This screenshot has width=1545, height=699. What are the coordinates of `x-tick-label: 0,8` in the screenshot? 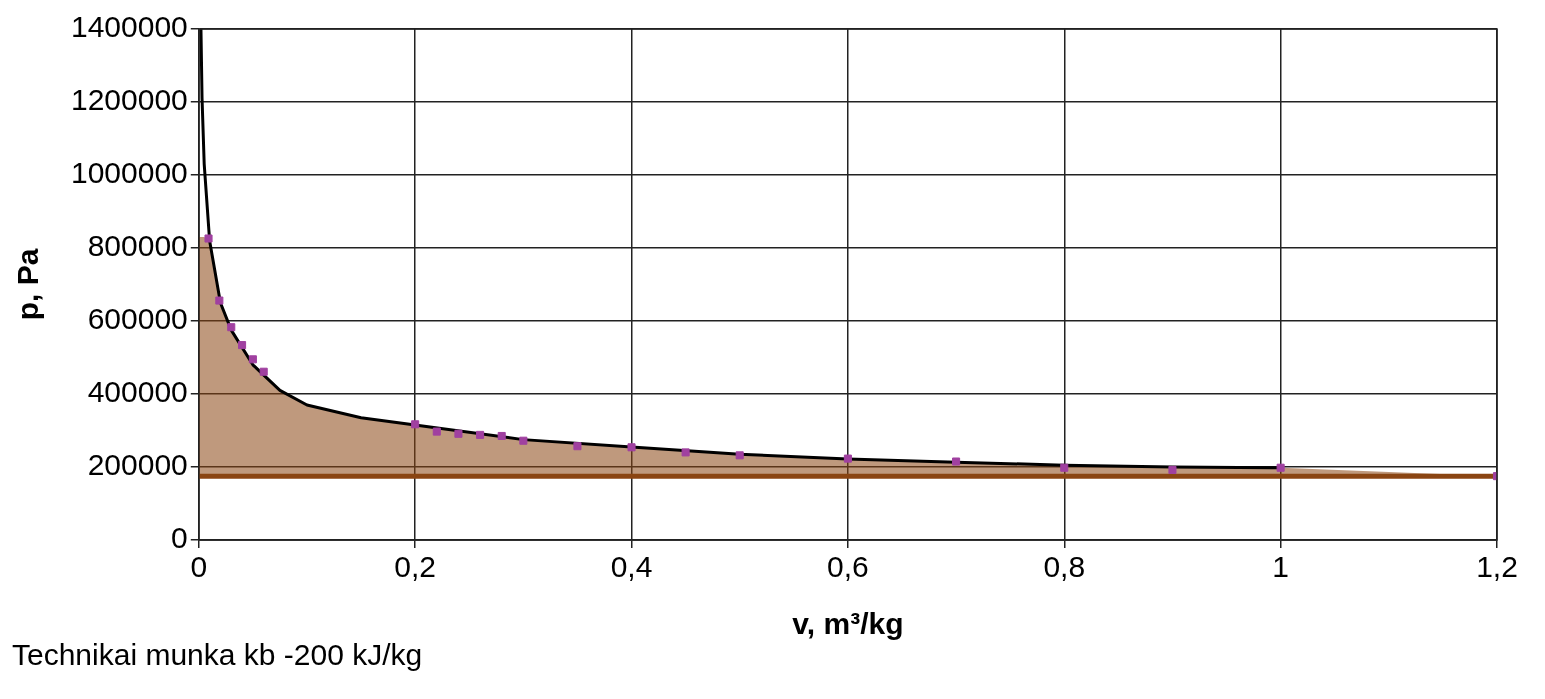 It's located at (1064, 567).